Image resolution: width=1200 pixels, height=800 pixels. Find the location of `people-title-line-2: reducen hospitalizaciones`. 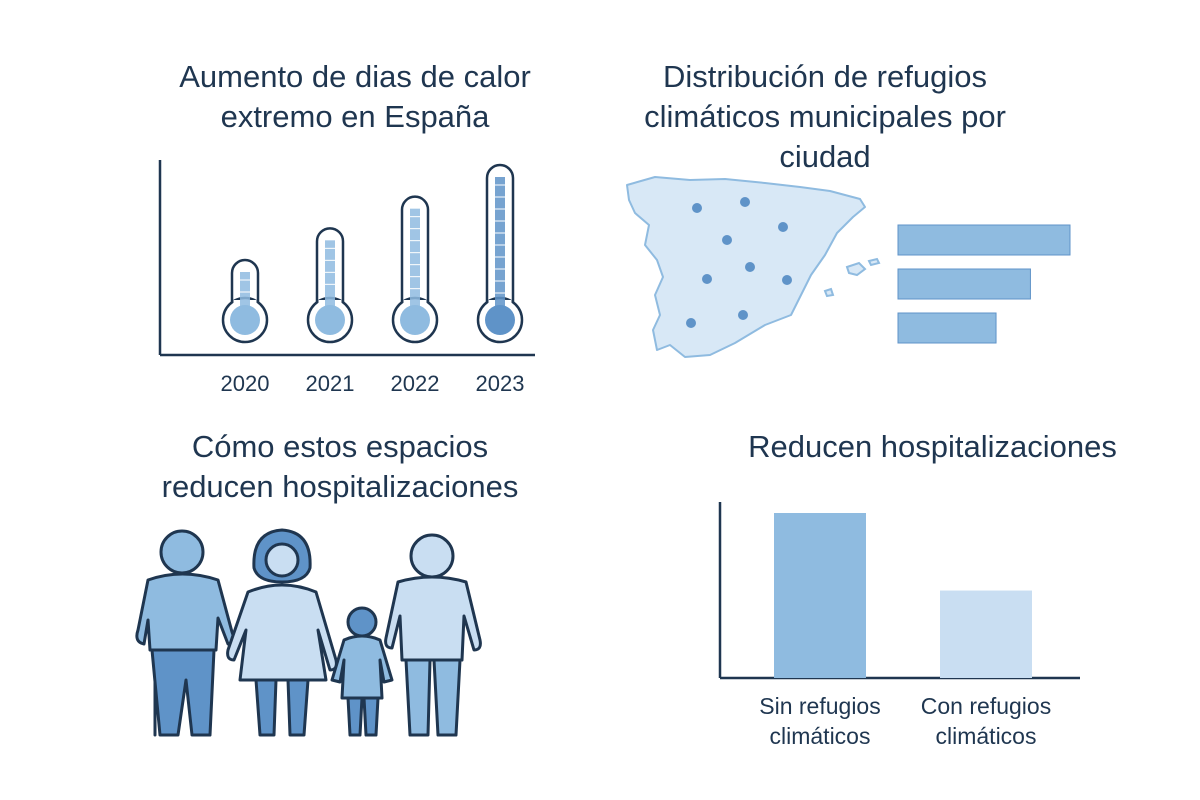

people-title-line-2: reducen hospitalizaciones is located at coordinates (340, 486).